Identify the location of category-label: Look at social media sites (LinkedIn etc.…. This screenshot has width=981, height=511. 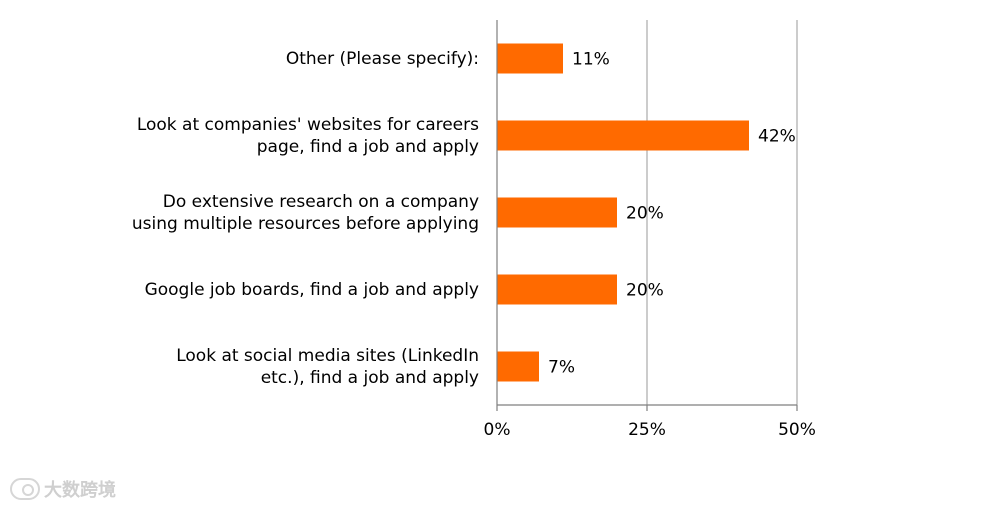
(279, 367).